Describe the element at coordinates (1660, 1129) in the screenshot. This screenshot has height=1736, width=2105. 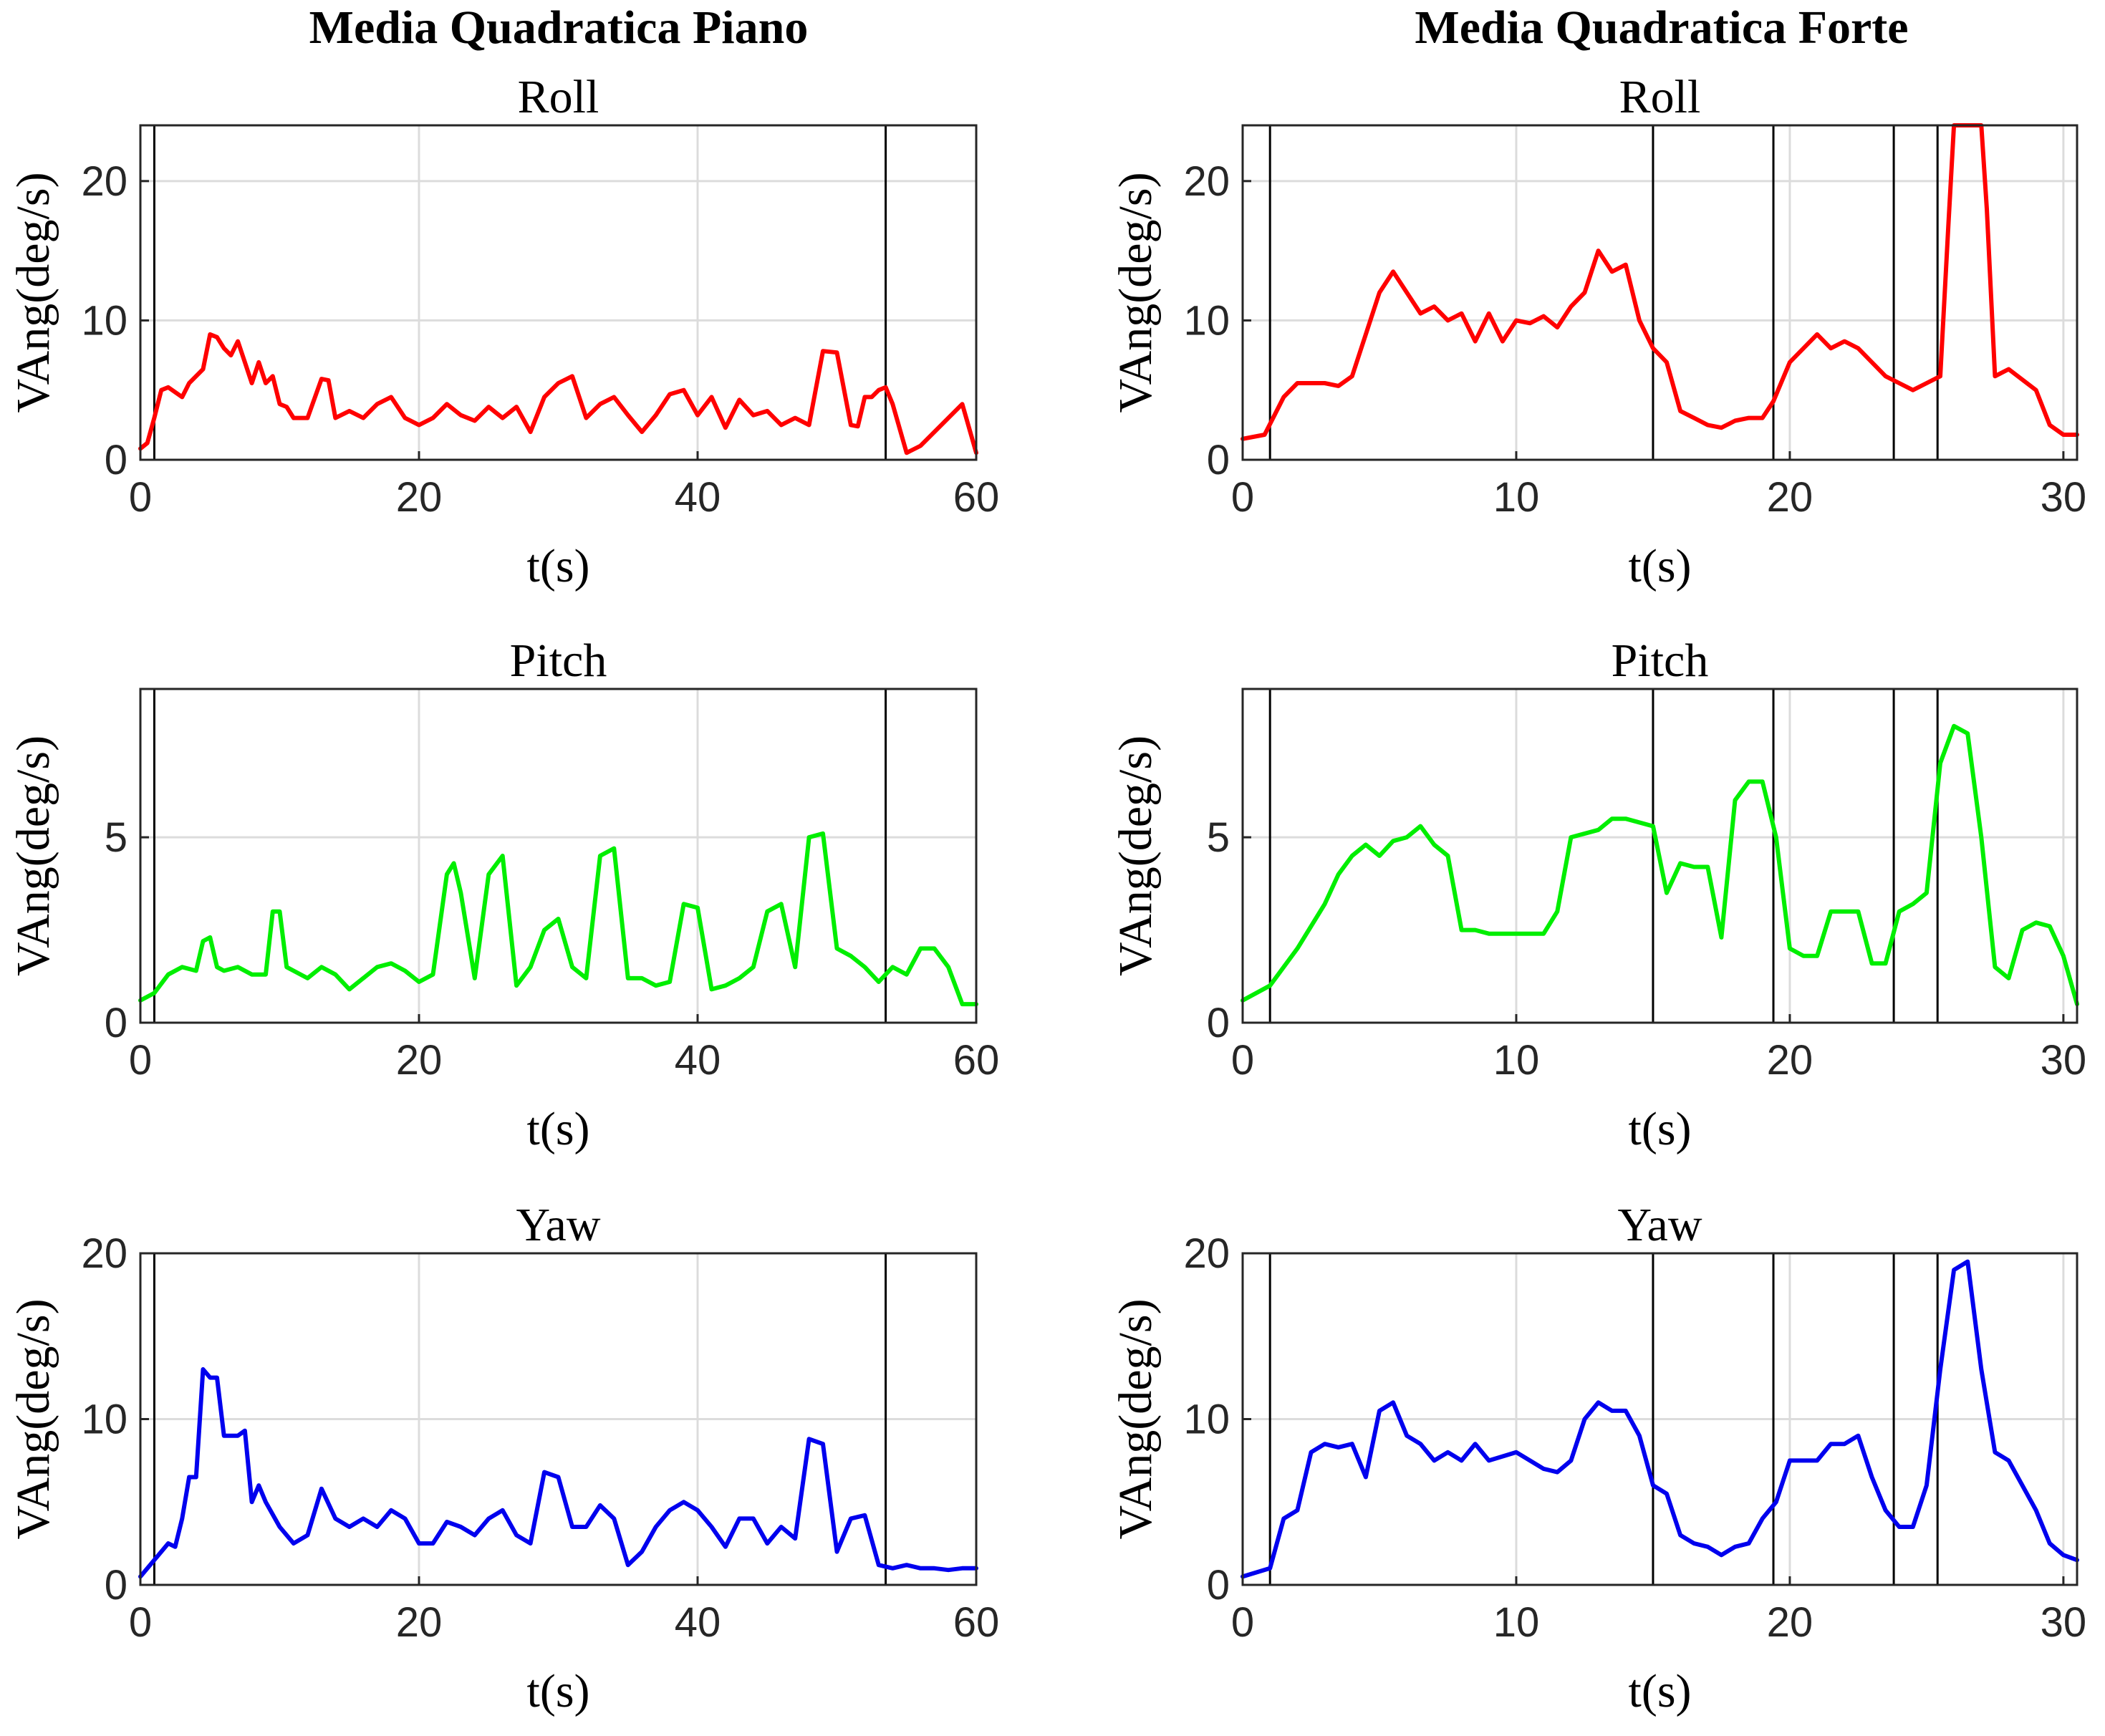
I see `x-axis-label-forte-pitch: t(s)` at that location.